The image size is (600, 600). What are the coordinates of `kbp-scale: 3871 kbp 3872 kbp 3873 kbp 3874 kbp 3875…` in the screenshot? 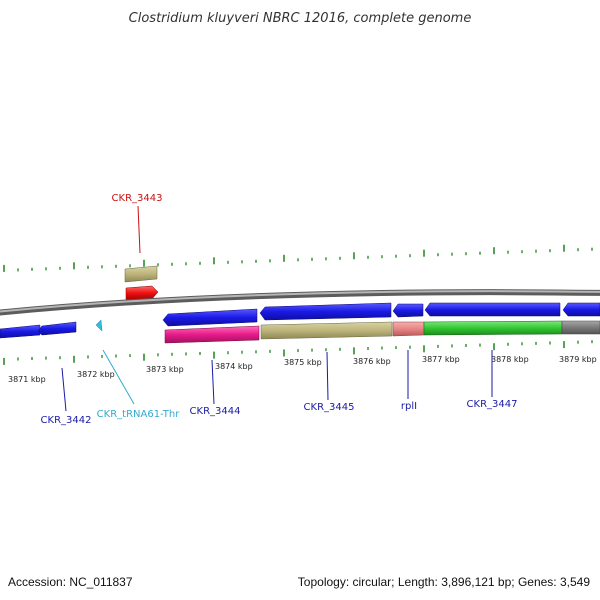 It's located at (302, 369).